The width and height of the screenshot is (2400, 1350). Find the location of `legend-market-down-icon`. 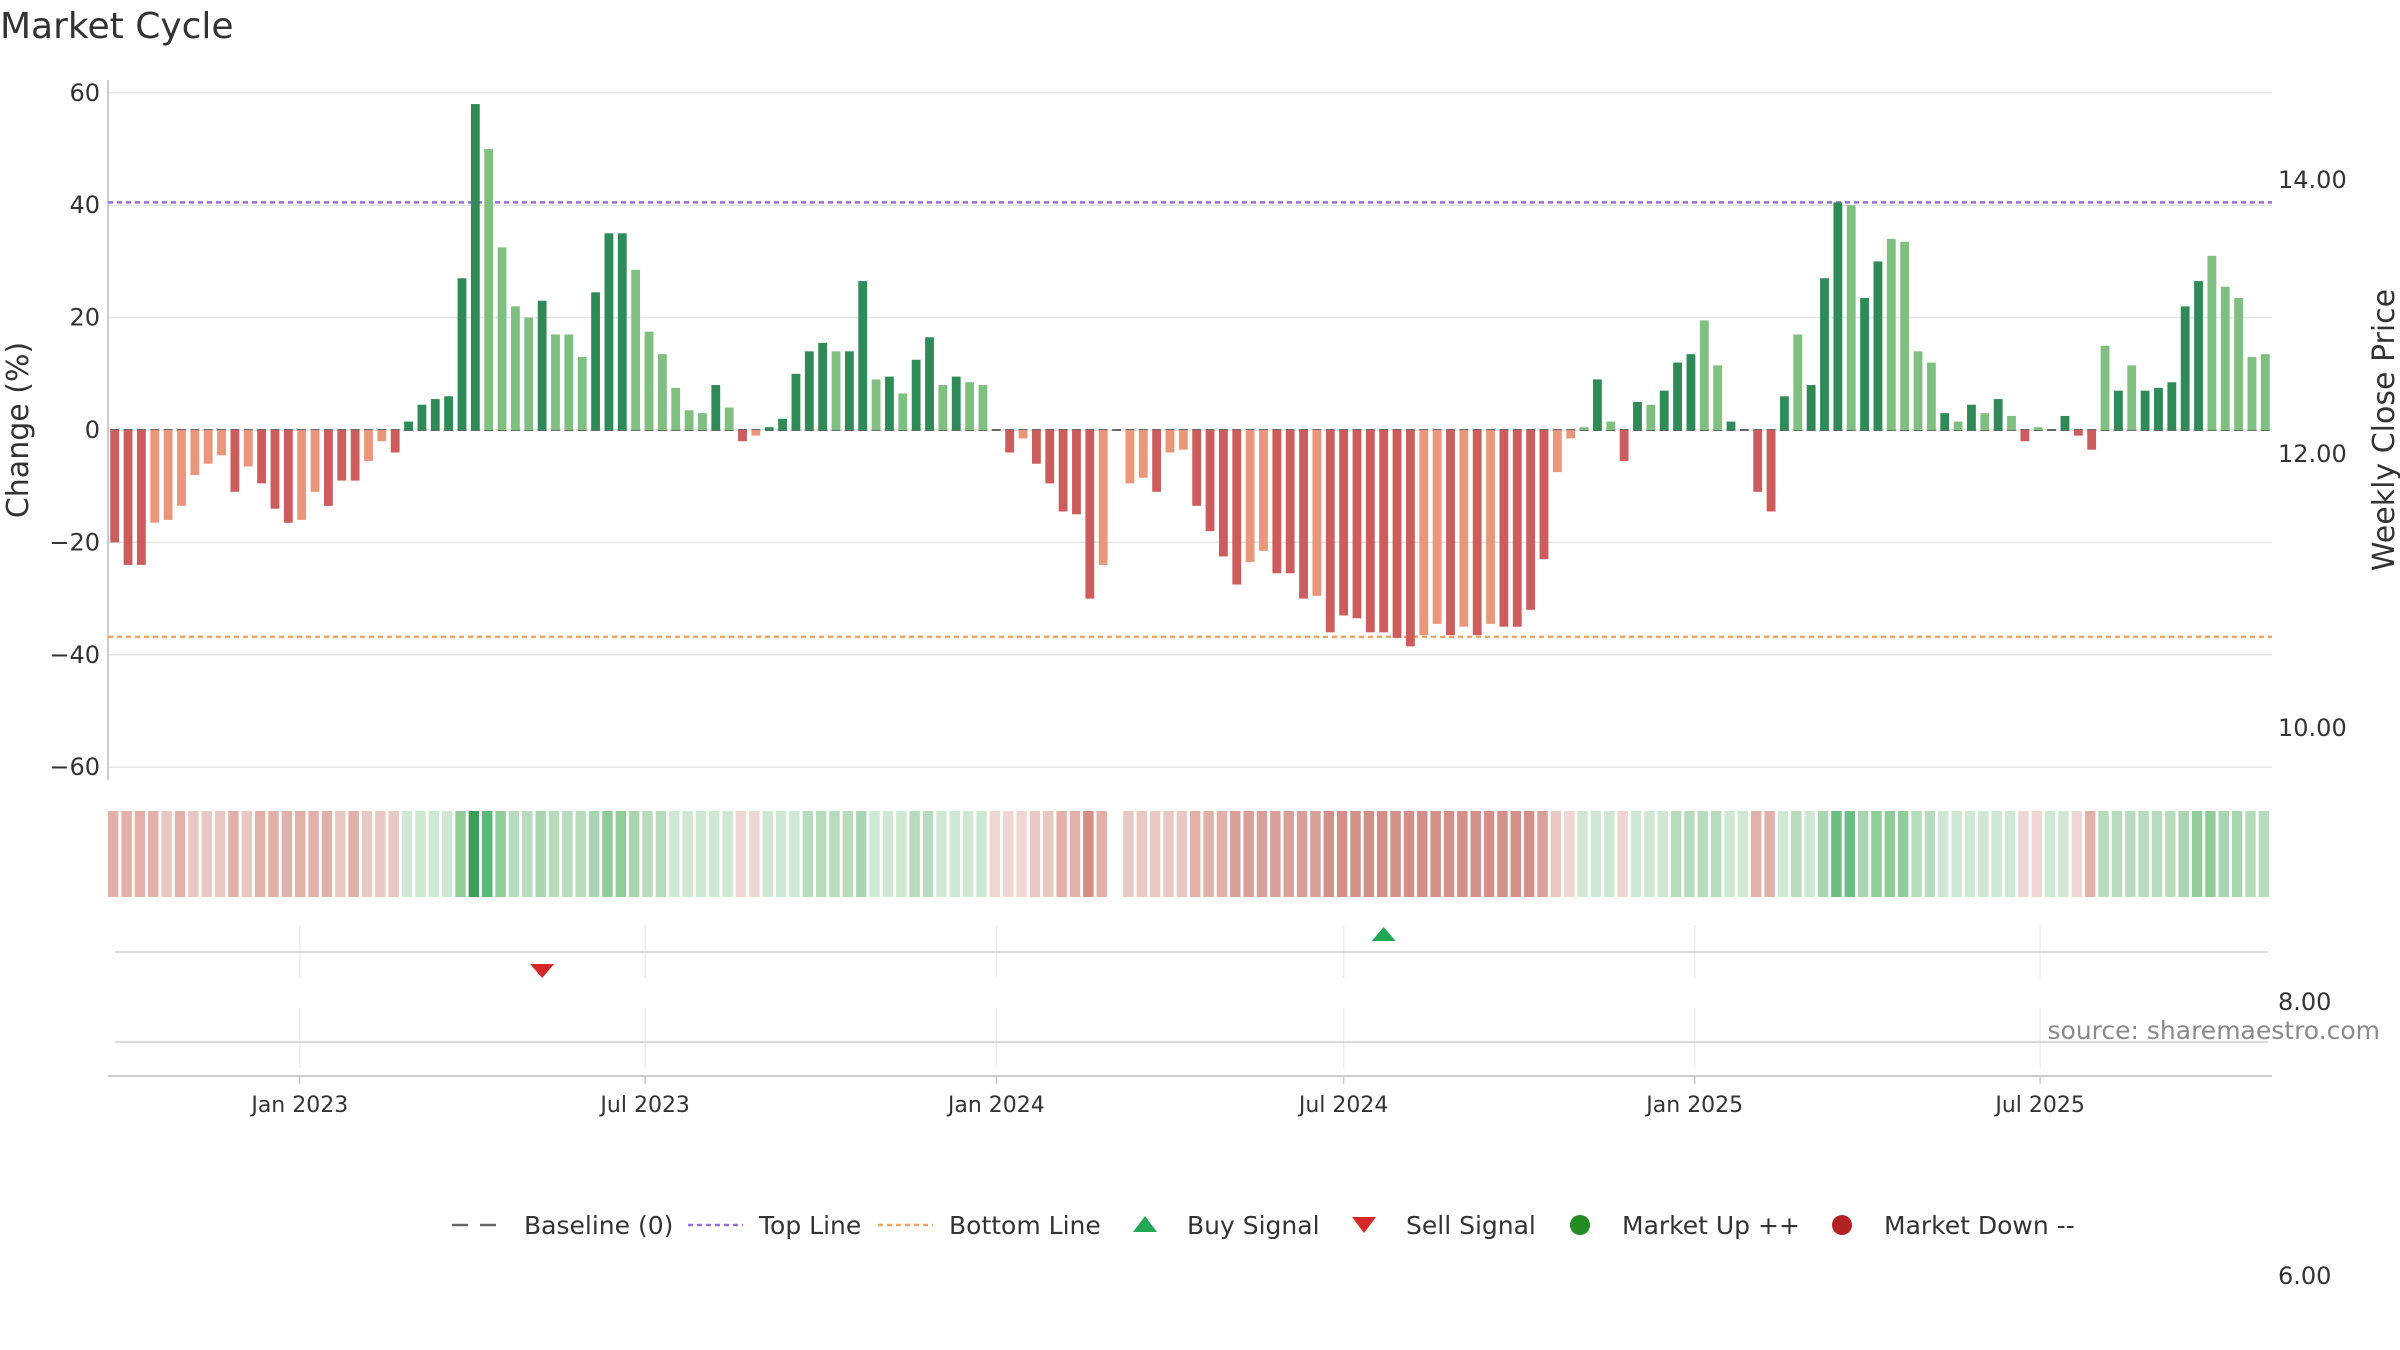

legend-market-down-icon is located at coordinates (1842, 1225).